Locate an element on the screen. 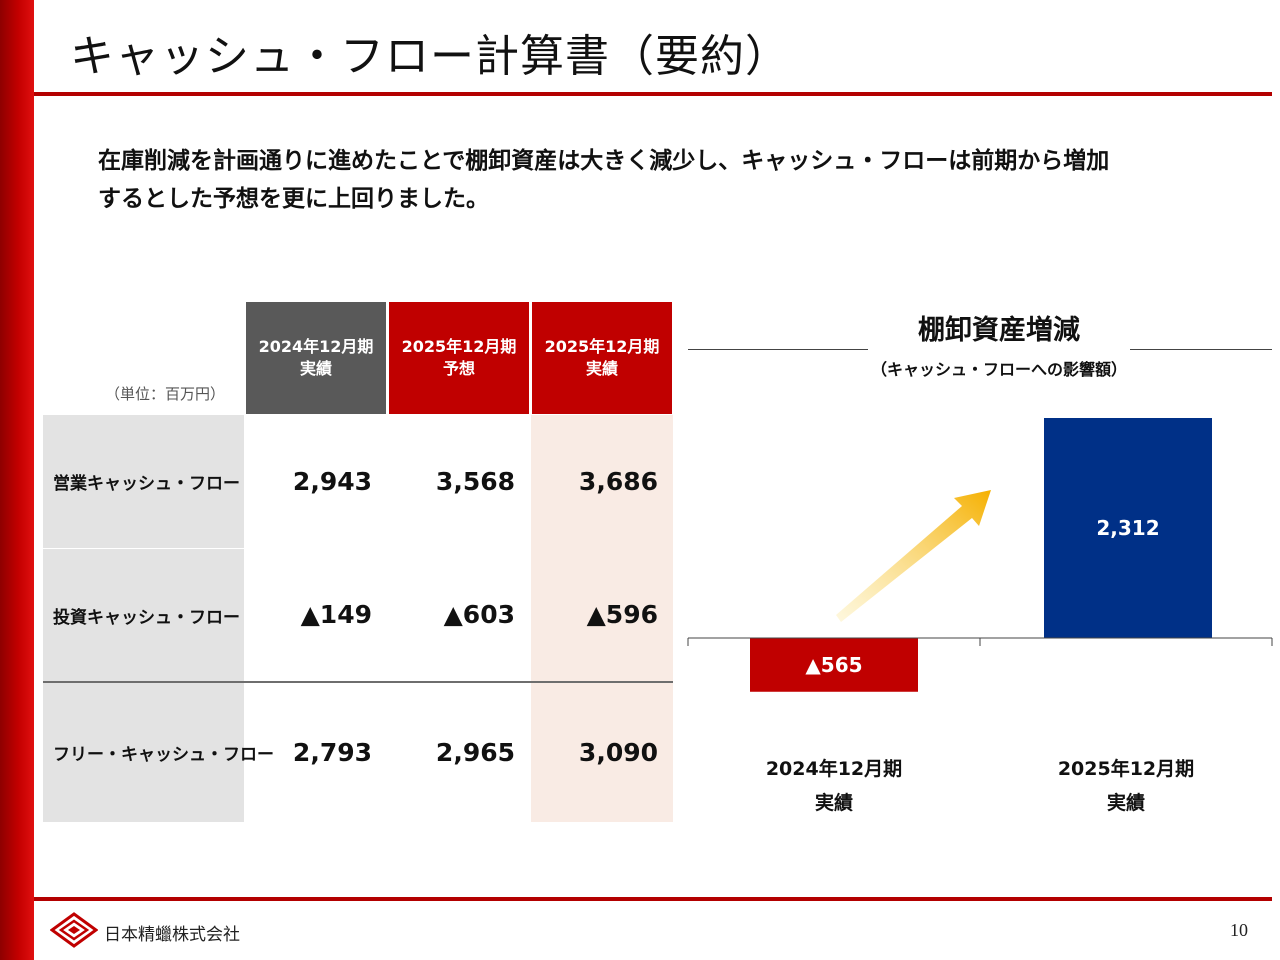 The width and height of the screenshot is (1280, 960). left-accent-bar is located at coordinates (17, 480).